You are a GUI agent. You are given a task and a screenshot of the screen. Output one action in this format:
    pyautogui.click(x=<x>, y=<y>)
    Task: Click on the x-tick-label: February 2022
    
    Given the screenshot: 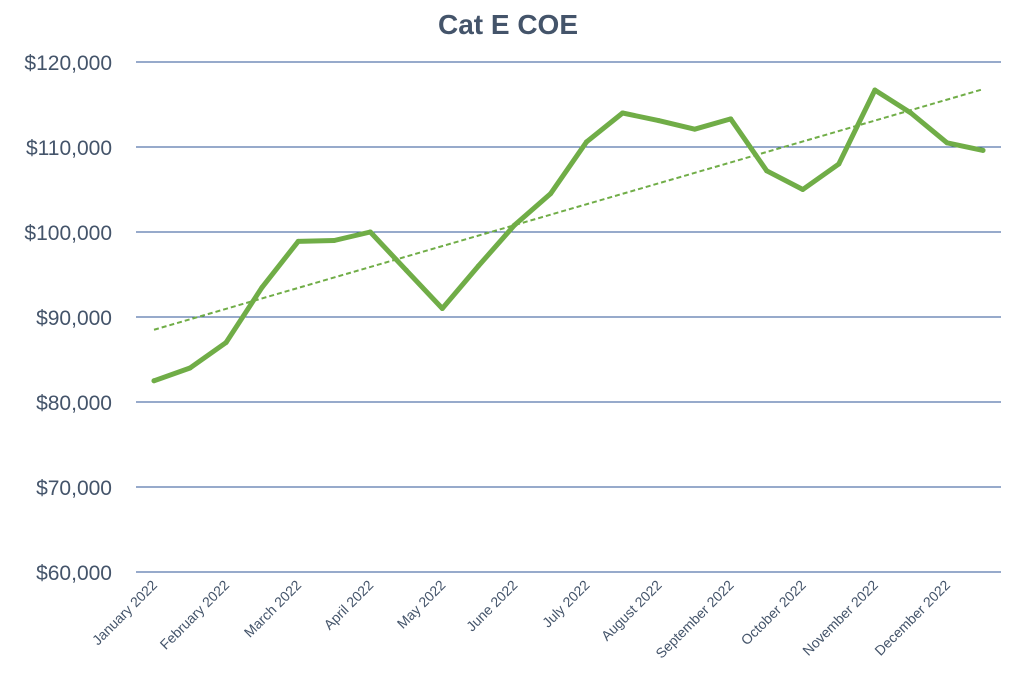 What is the action you would take?
    pyautogui.click(x=195, y=615)
    